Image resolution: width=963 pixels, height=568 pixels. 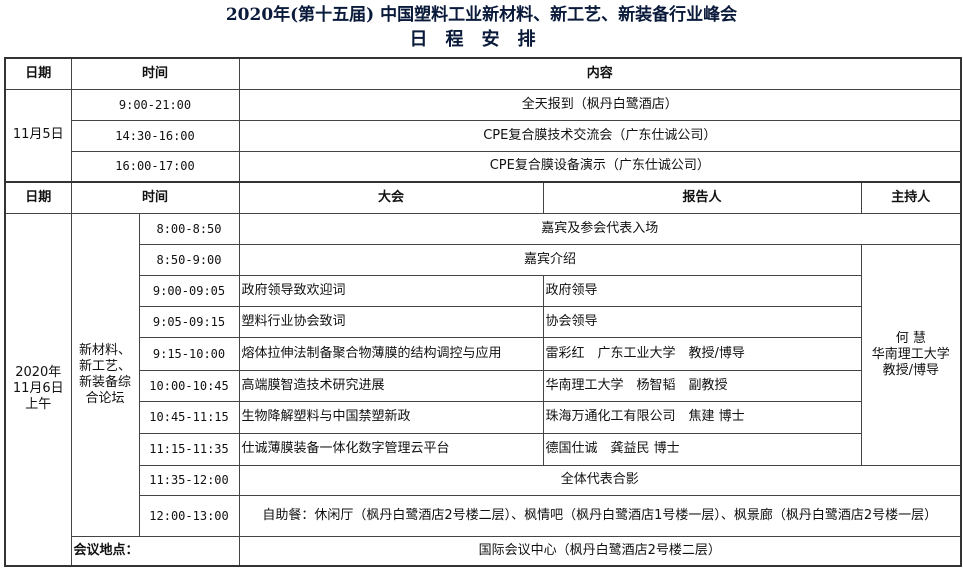 I want to click on section2-header: 日期 时间 大会 报告人 主持人, so click(x=483, y=197).